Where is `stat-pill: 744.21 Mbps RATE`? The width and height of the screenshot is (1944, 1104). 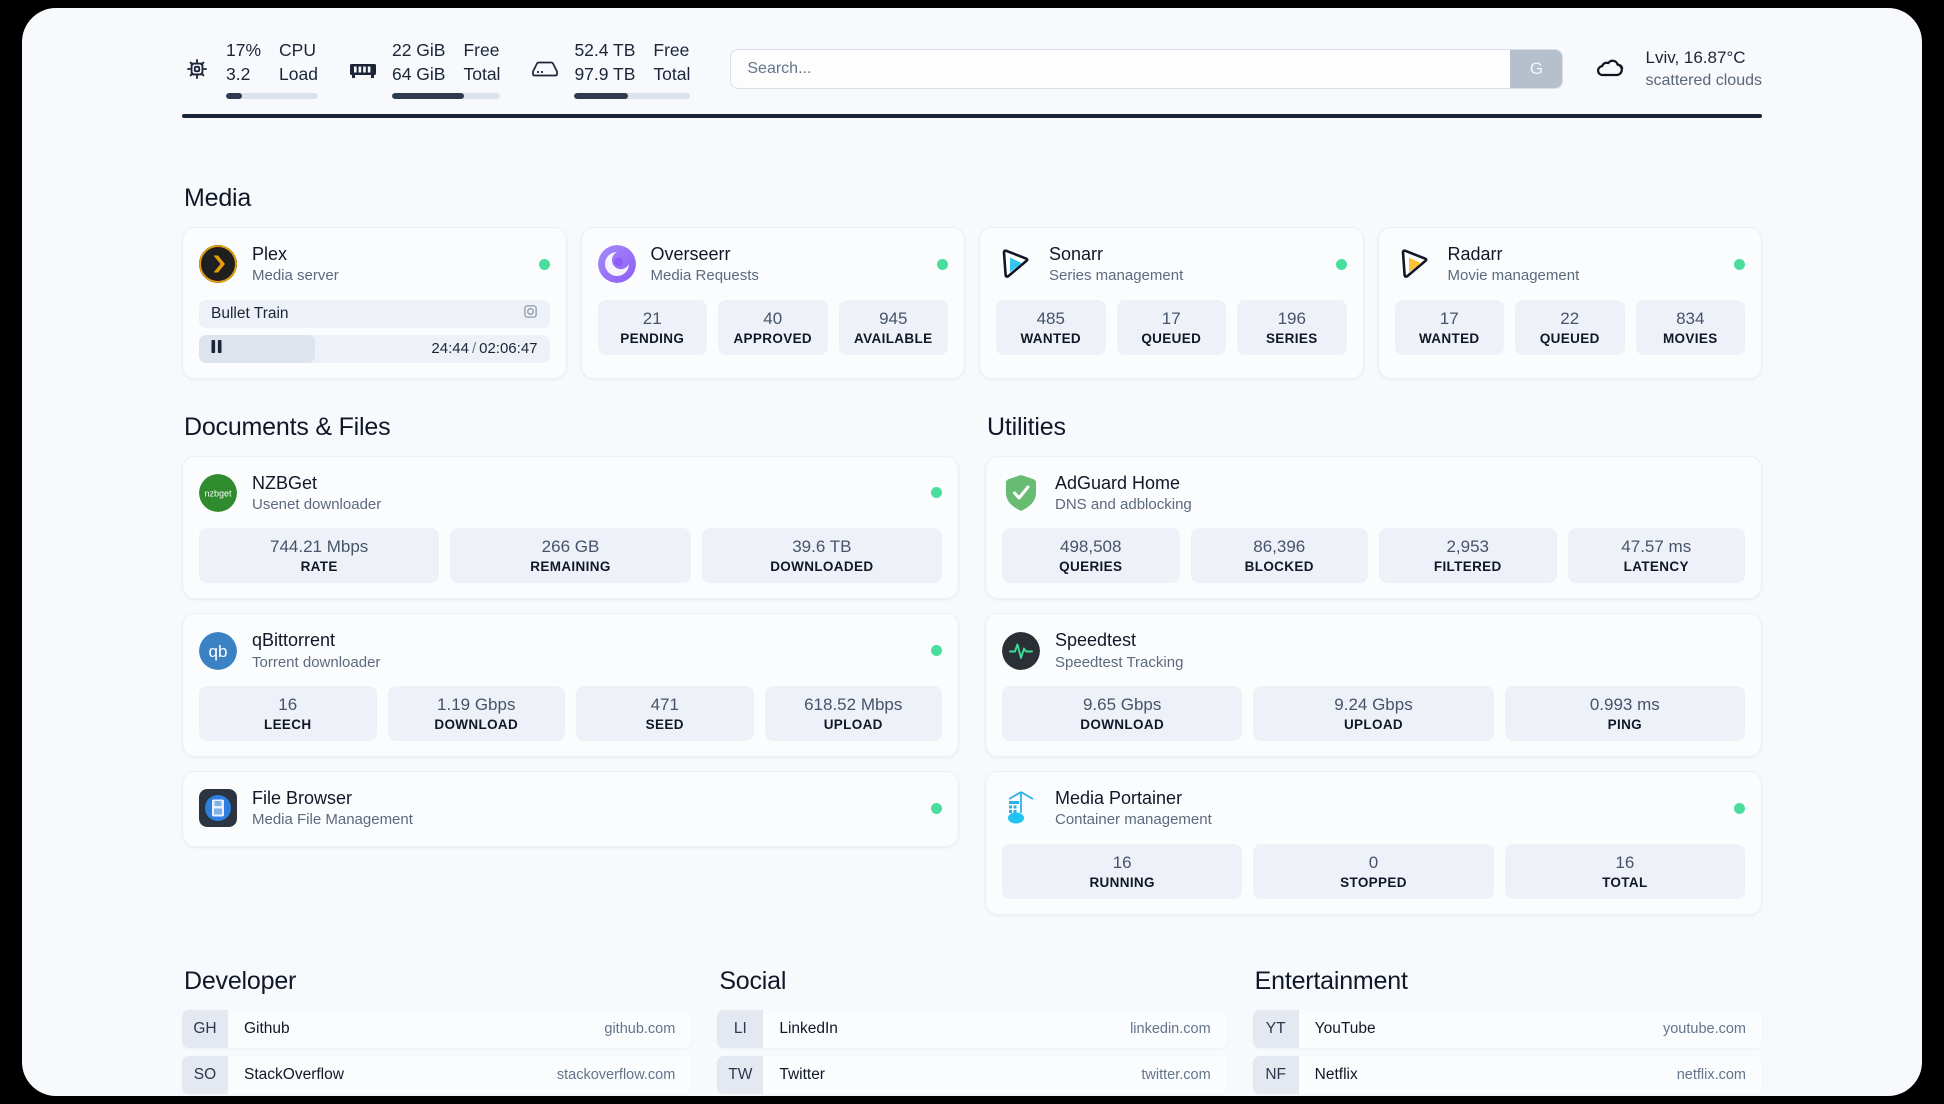
stat-pill: 744.21 Mbps RATE is located at coordinates (319, 556).